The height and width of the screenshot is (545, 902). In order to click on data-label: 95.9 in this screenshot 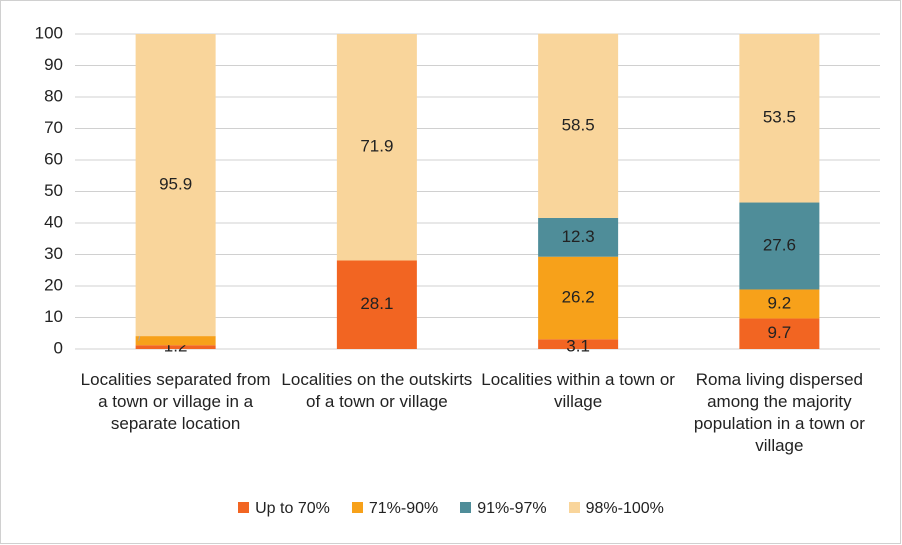, I will do `click(175, 184)`.